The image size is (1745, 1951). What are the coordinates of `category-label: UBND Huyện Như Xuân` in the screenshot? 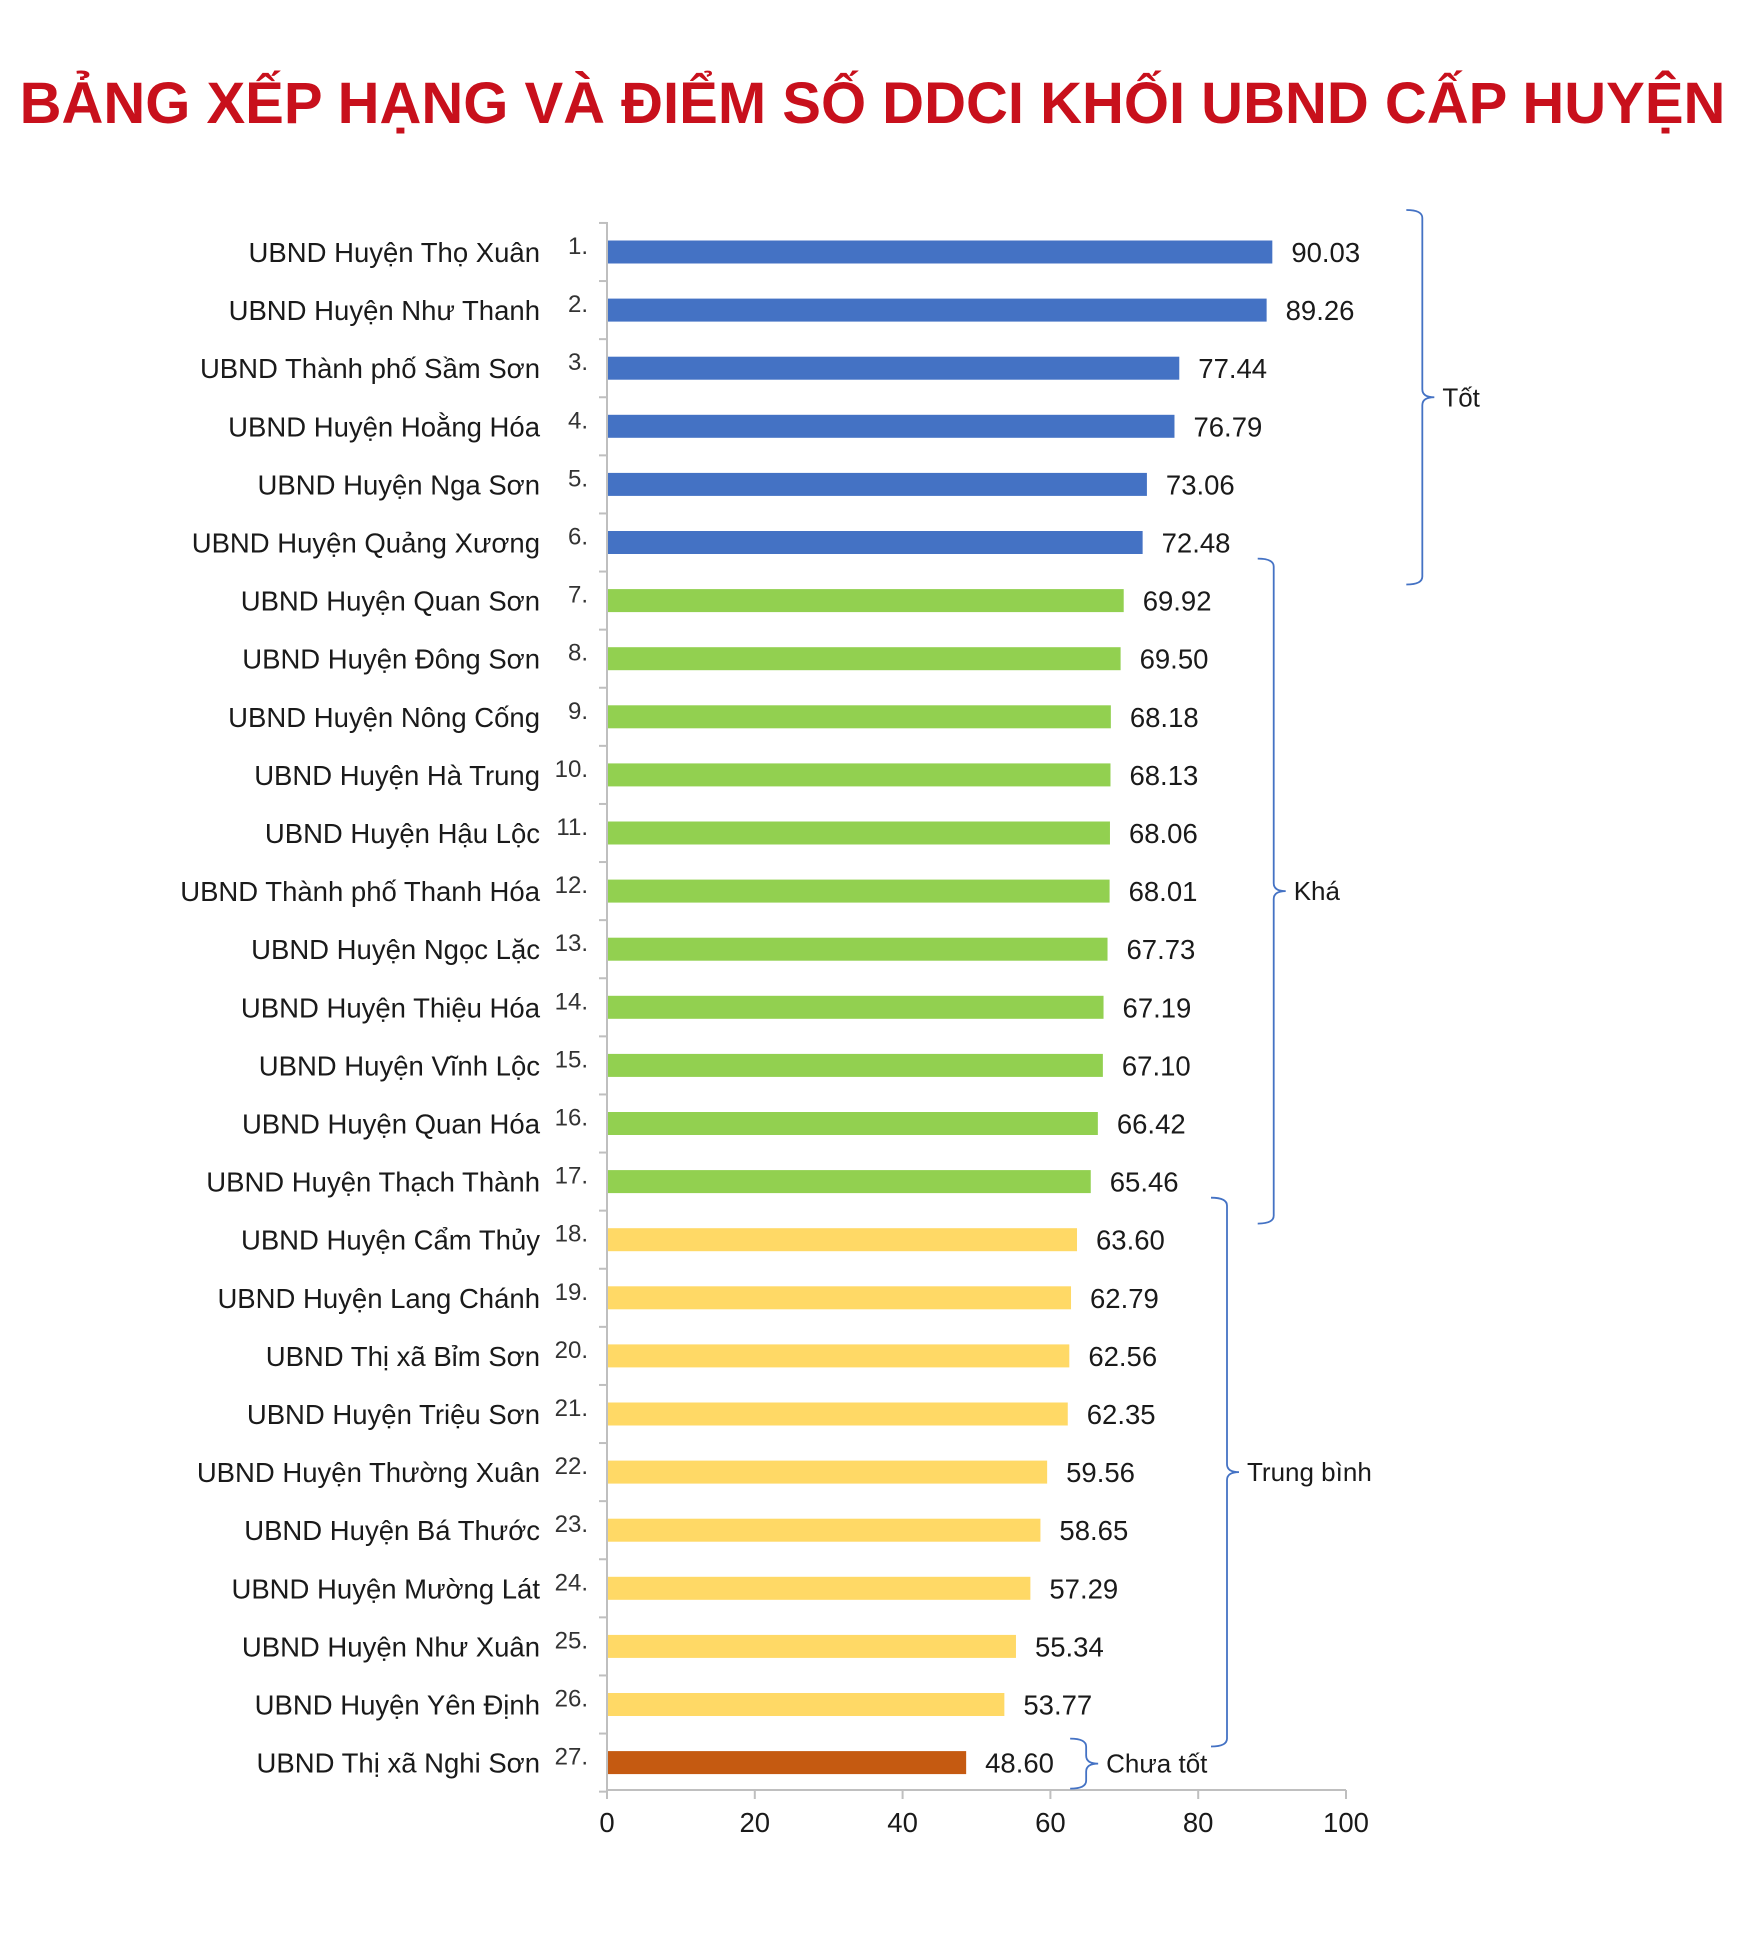 It's located at (391, 1646).